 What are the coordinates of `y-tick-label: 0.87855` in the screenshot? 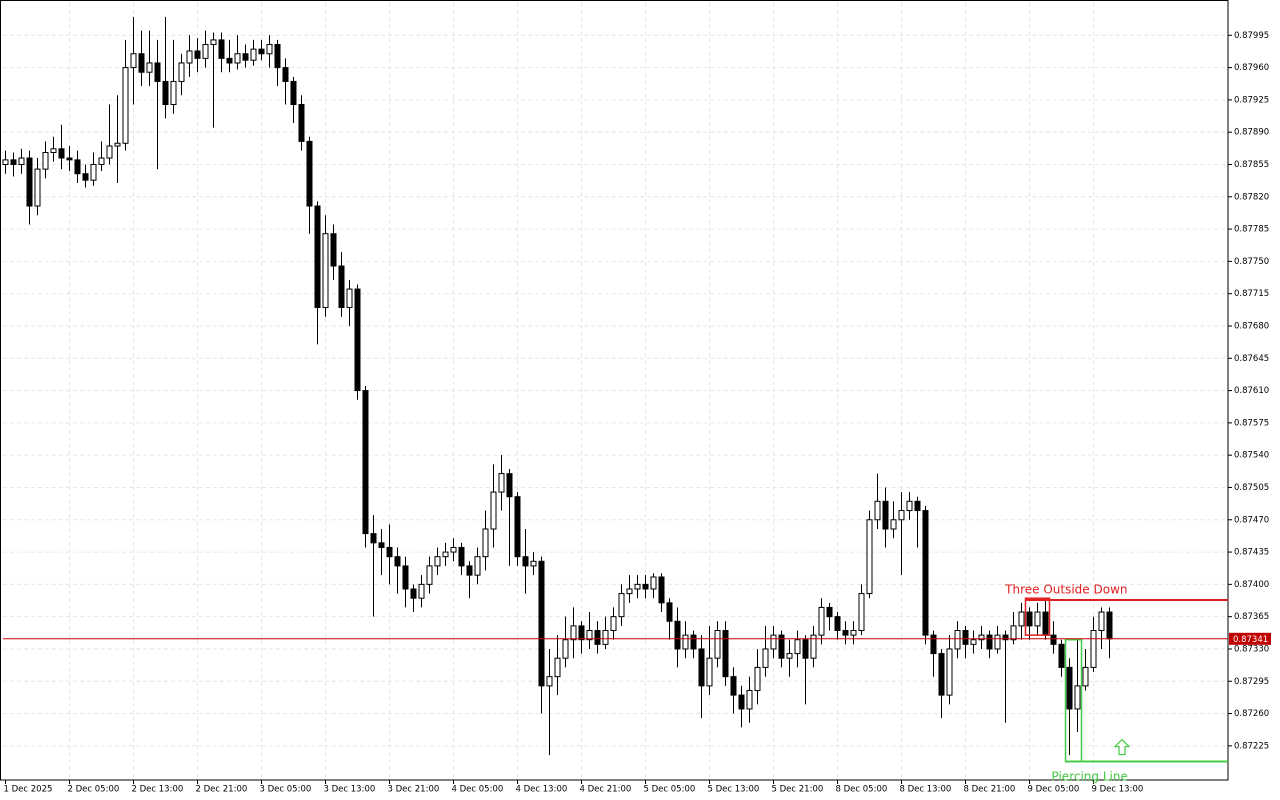 It's located at (1251, 165).